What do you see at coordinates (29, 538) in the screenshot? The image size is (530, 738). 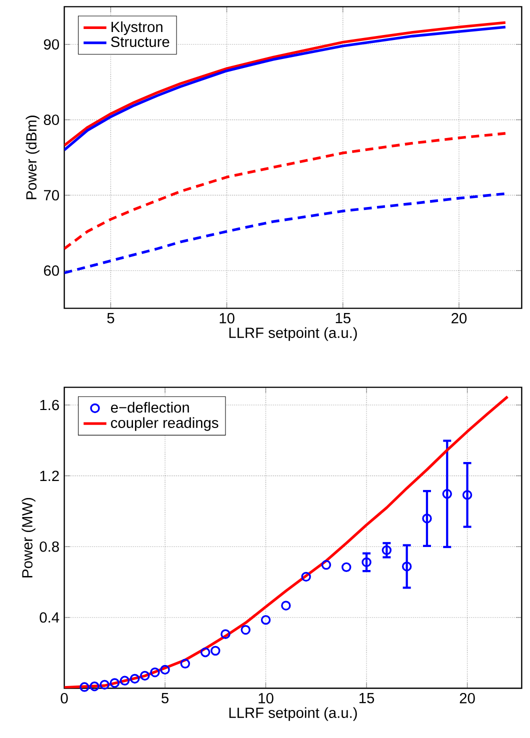 I see `y-axis-title: Power (MW)` at bounding box center [29, 538].